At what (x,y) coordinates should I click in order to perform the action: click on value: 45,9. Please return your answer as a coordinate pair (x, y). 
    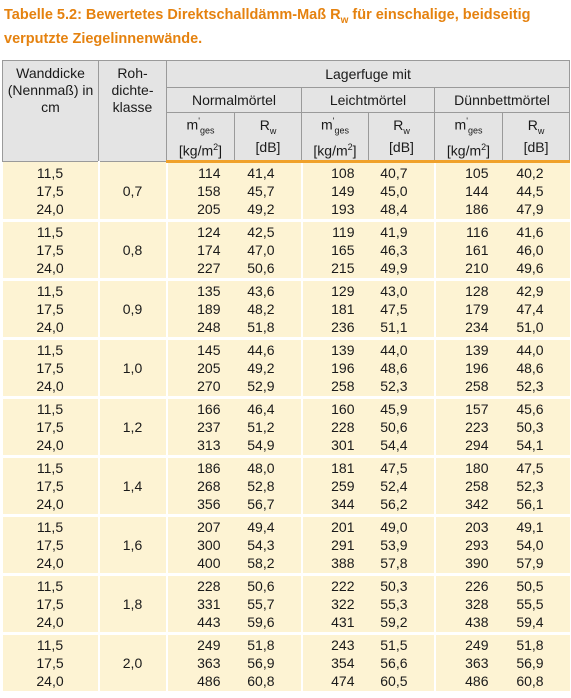
    Looking at the image, I should click on (394, 409).